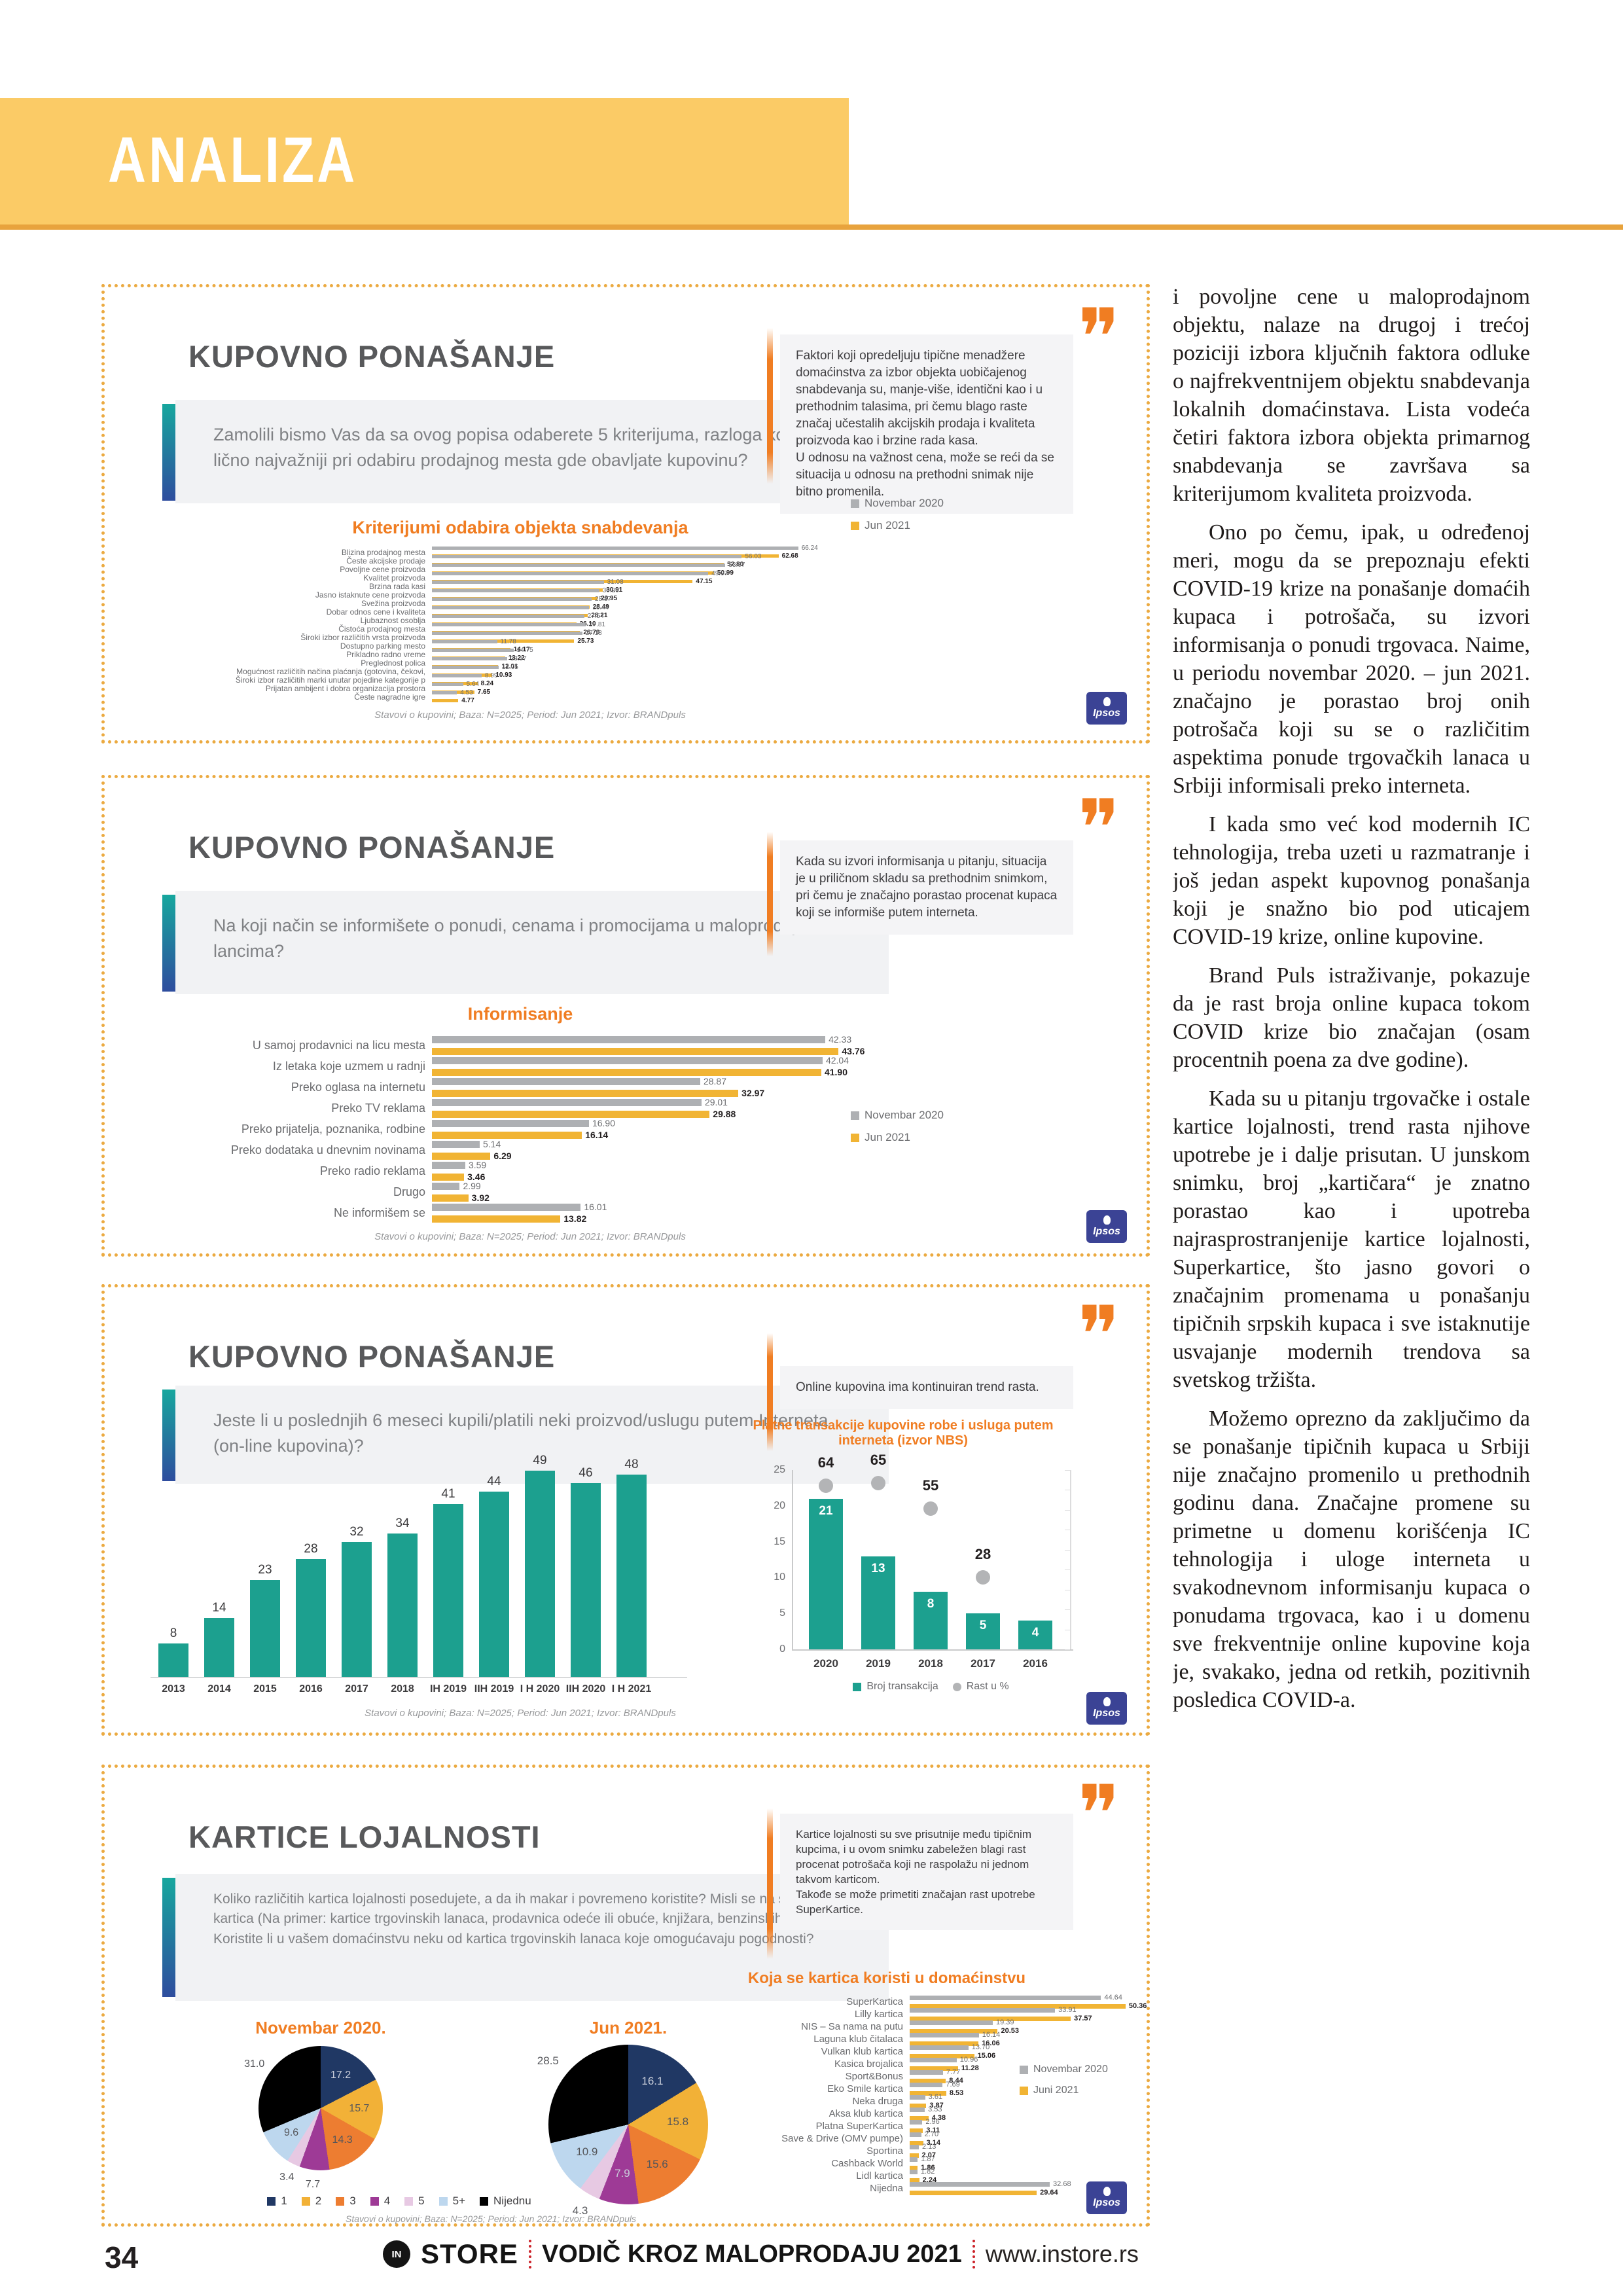 The height and width of the screenshot is (2296, 1623). Describe the element at coordinates (867, 2163) in the screenshot. I see `category-label: Cashback World` at that location.